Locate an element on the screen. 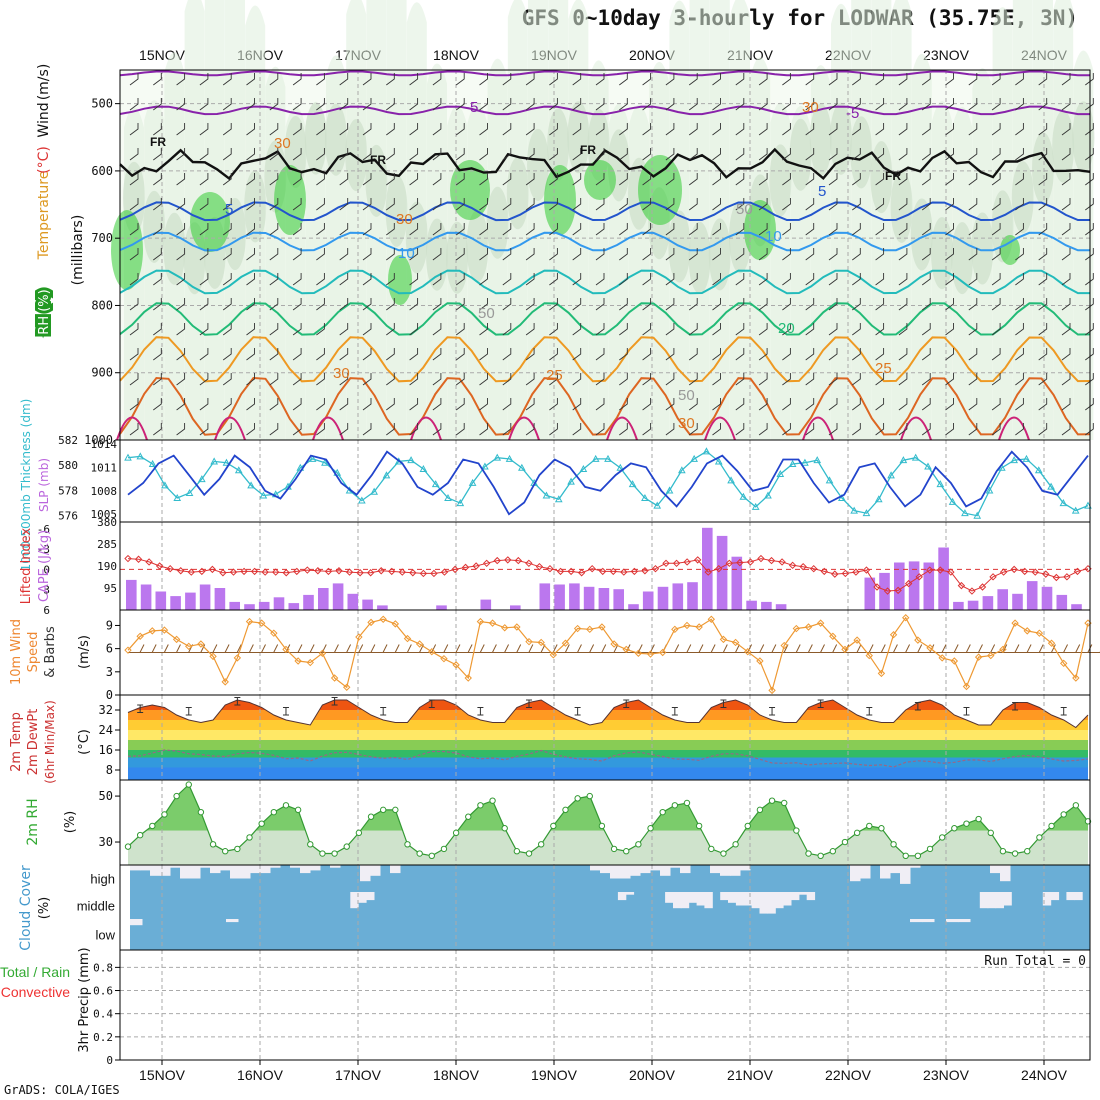  pressure-tick-label: 1000 is located at coordinates (98, 440).